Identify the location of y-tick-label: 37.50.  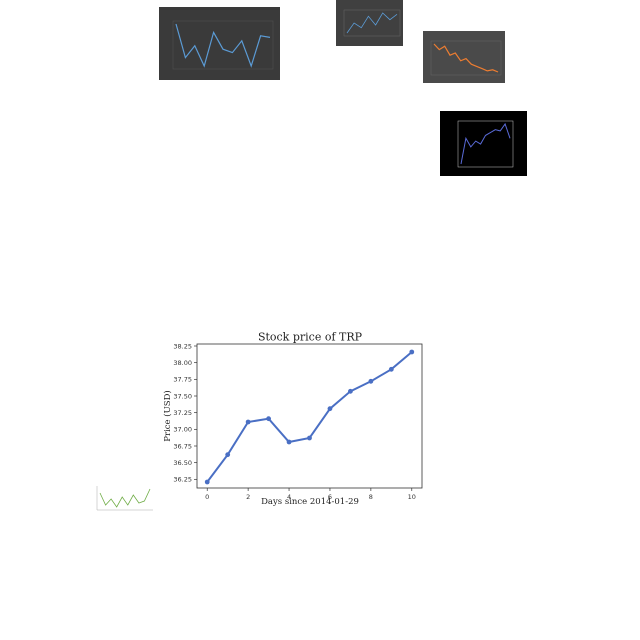
(182, 396).